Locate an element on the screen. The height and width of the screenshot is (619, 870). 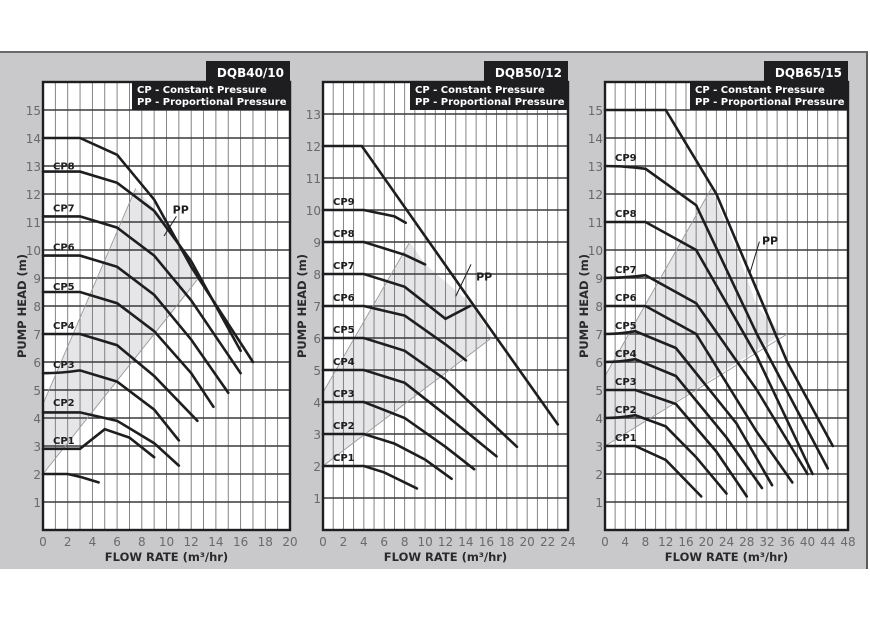
x-tick-label: 40 is located at coordinates (807, 542).